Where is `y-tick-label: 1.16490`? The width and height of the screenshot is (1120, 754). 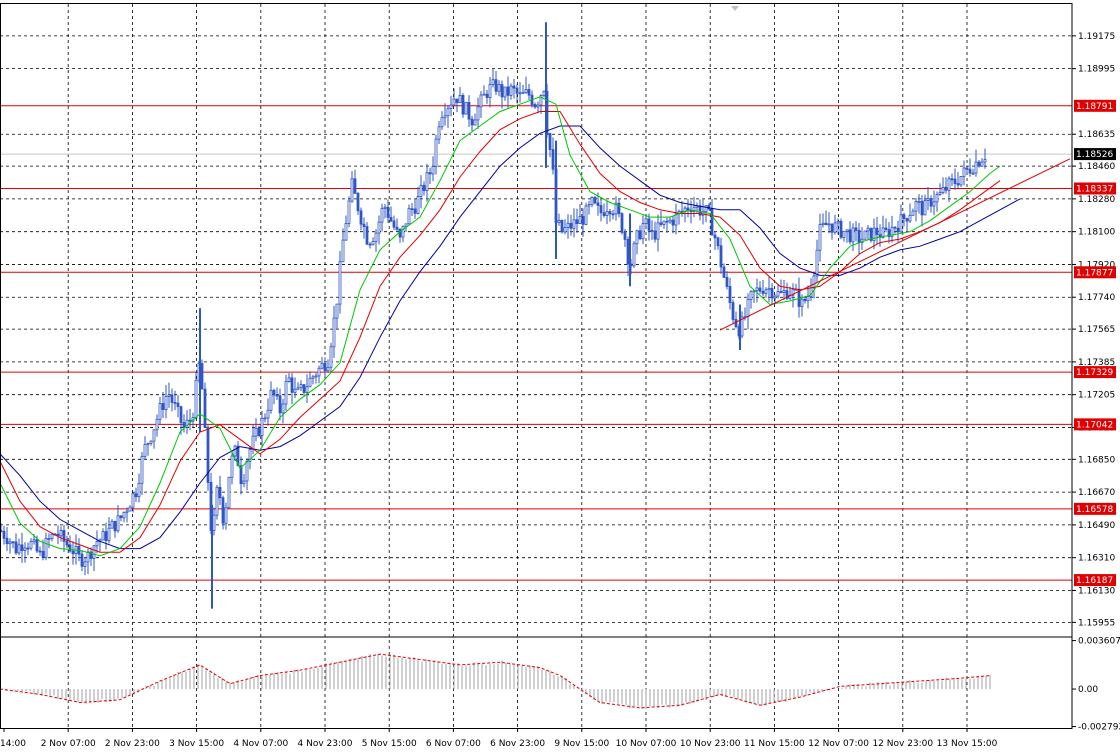
y-tick-label: 1.16490 is located at coordinates (1096, 526).